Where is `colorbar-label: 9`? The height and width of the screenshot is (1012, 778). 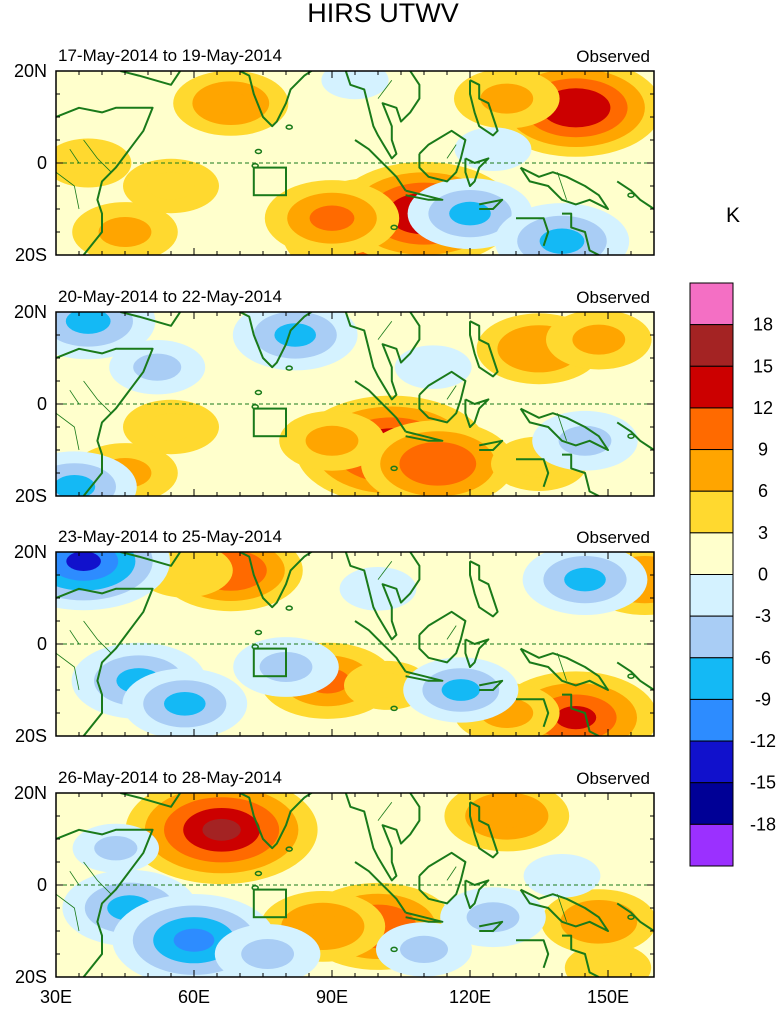
colorbar-label: 9 is located at coordinates (763, 450).